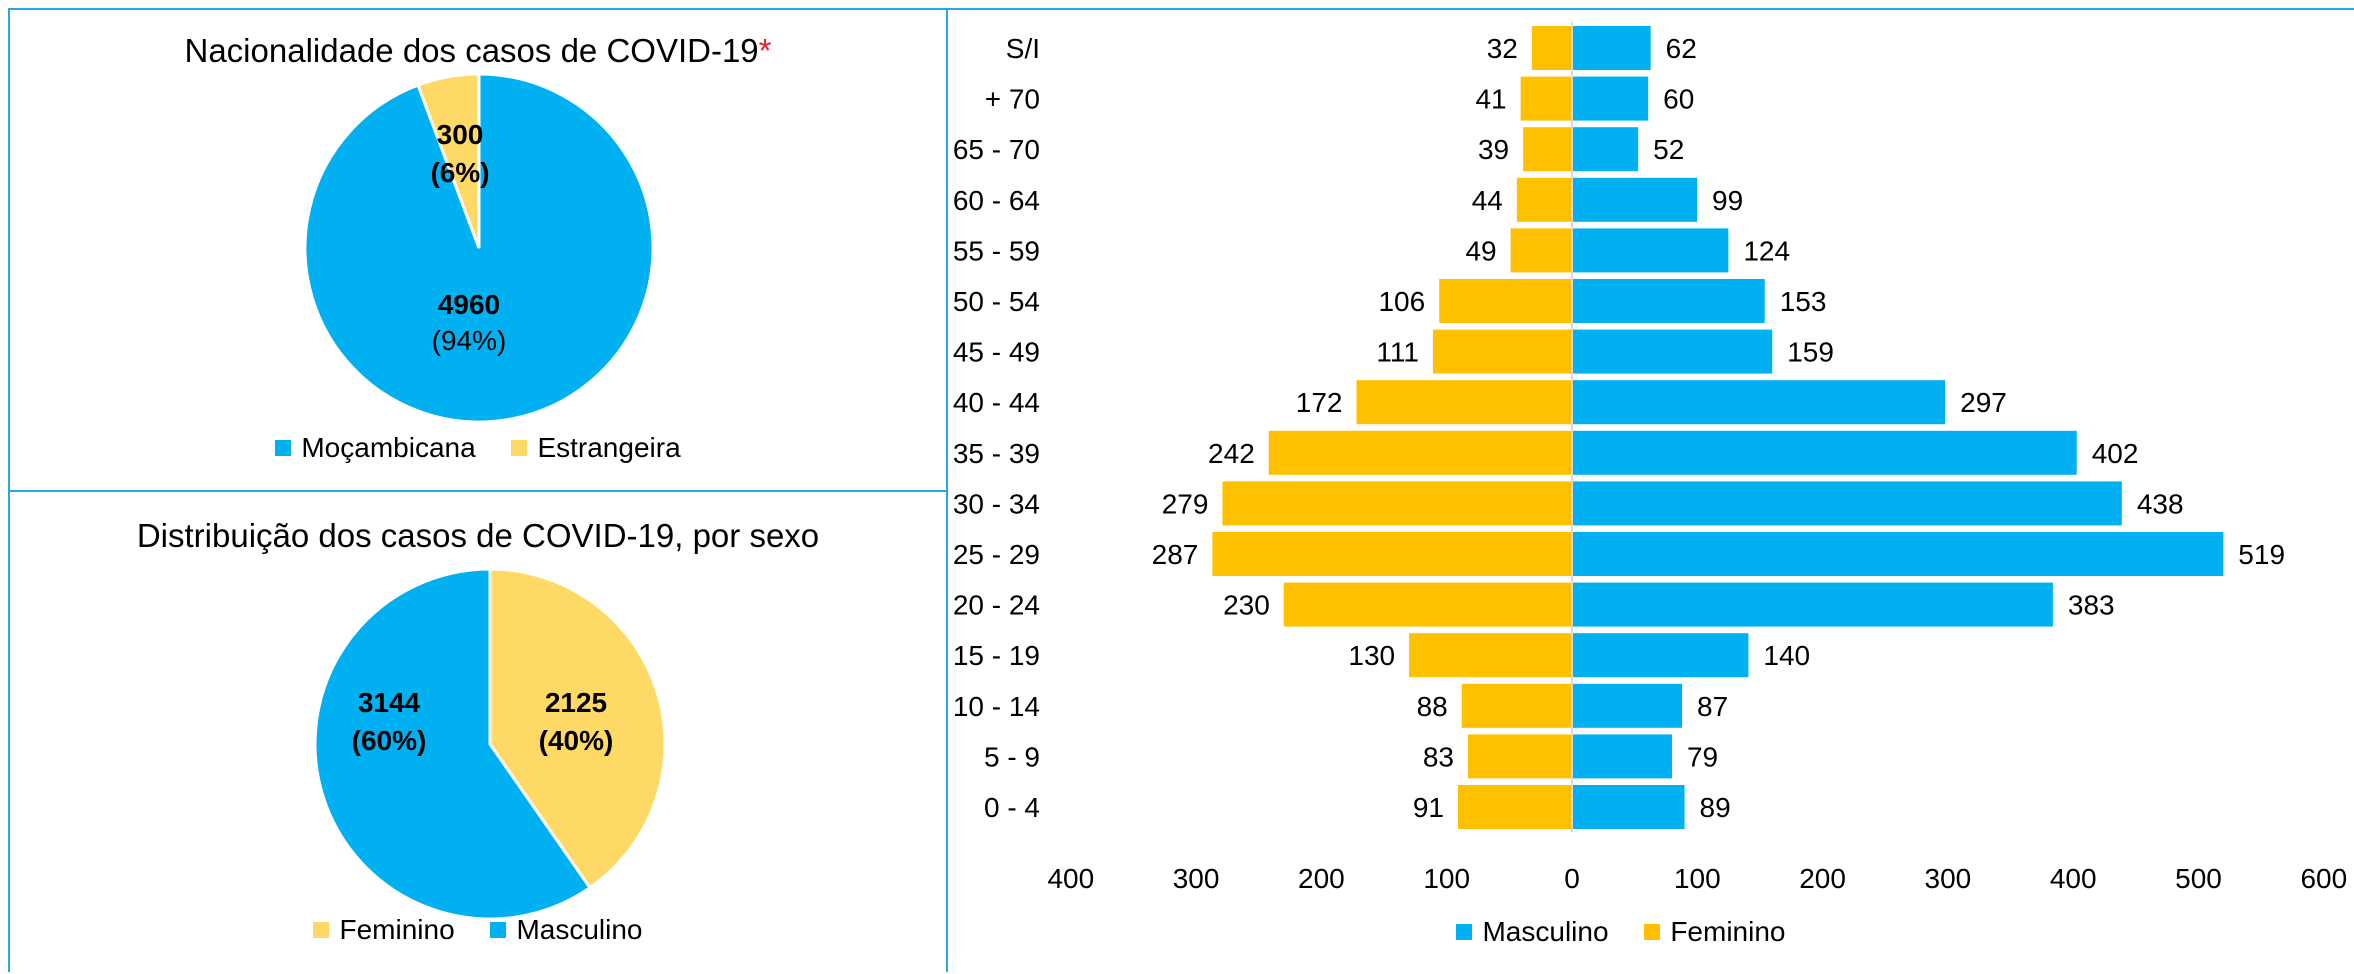 The image size is (2354, 974). Describe the element at coordinates (1231, 453) in the screenshot. I see `data-label-feminino: 242` at that location.